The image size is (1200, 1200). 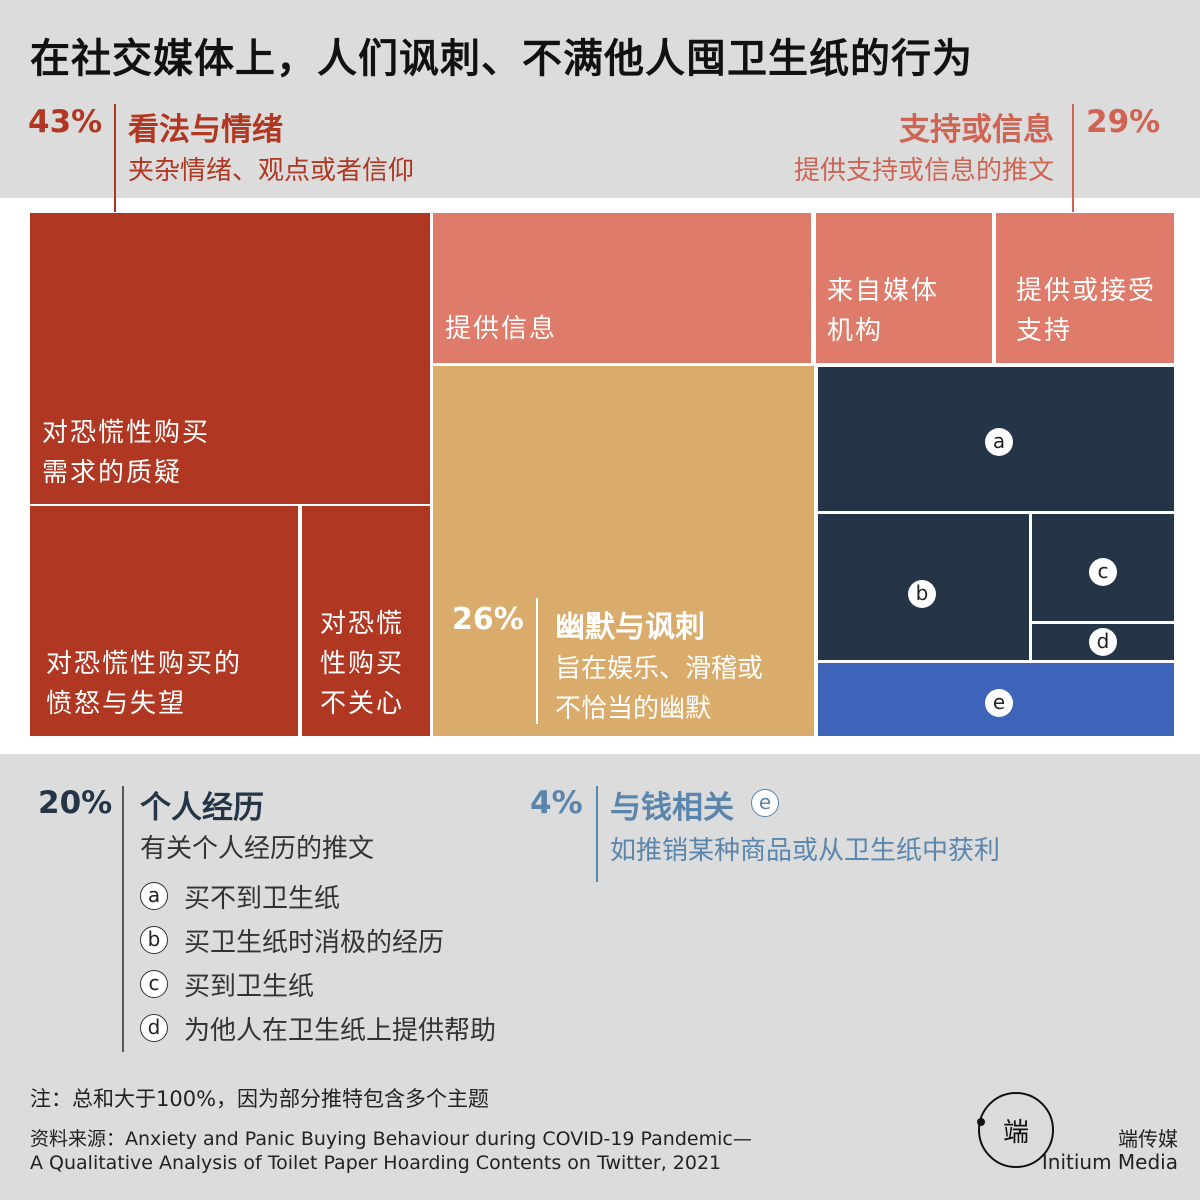 I want to click on marker-b: b, so click(x=922, y=594).